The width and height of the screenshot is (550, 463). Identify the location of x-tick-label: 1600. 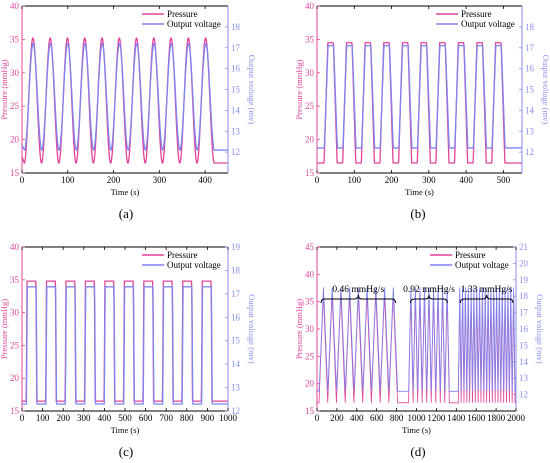
(476, 418).